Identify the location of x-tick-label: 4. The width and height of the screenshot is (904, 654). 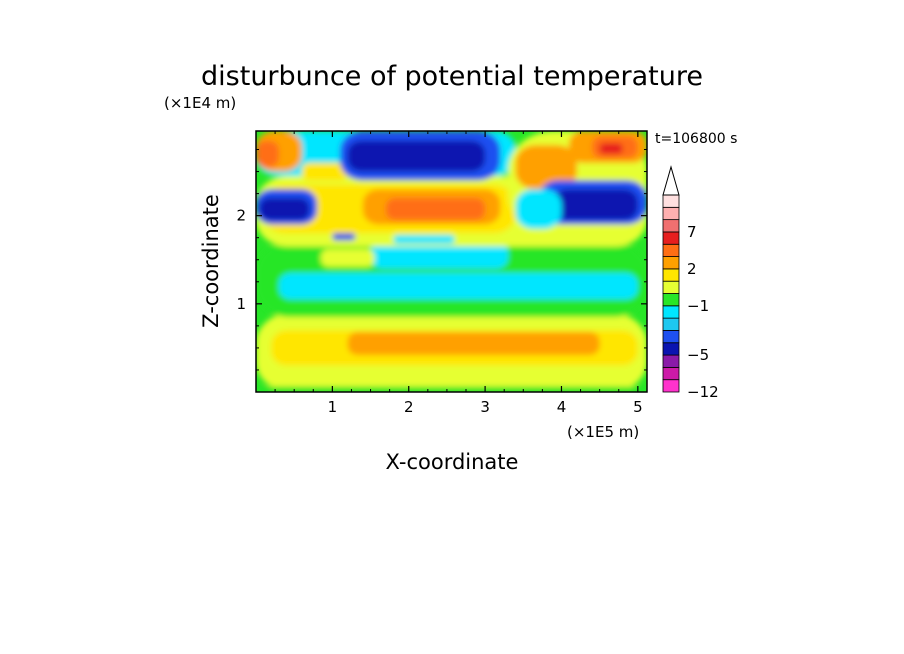
(562, 407).